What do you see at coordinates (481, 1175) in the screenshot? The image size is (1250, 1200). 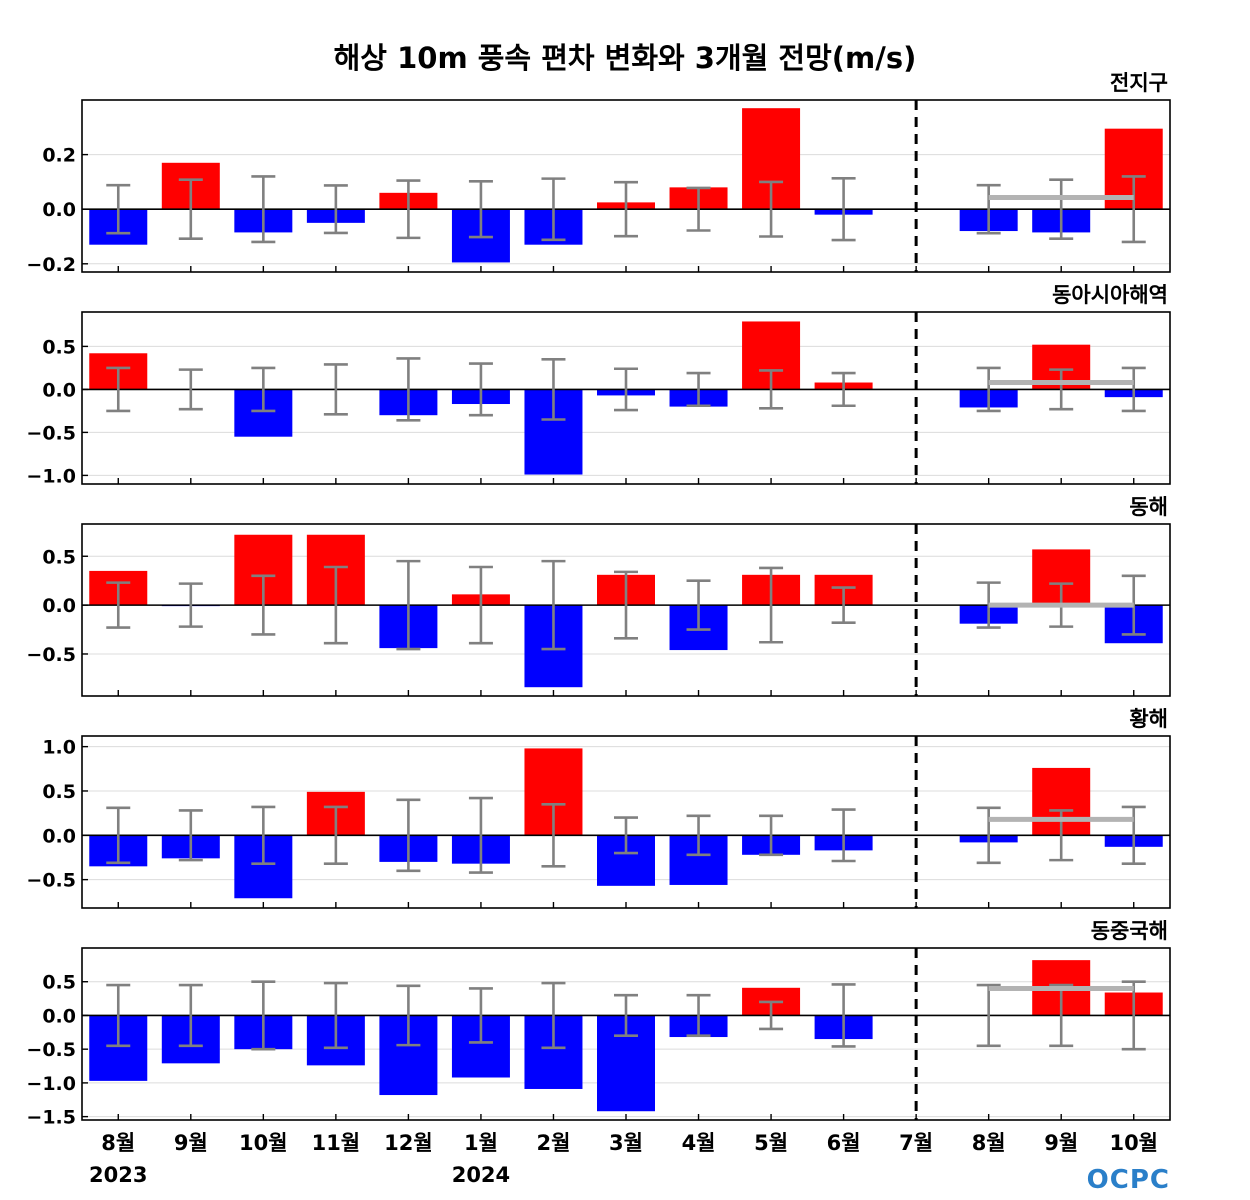 I see `x-year-label: 2024` at bounding box center [481, 1175].